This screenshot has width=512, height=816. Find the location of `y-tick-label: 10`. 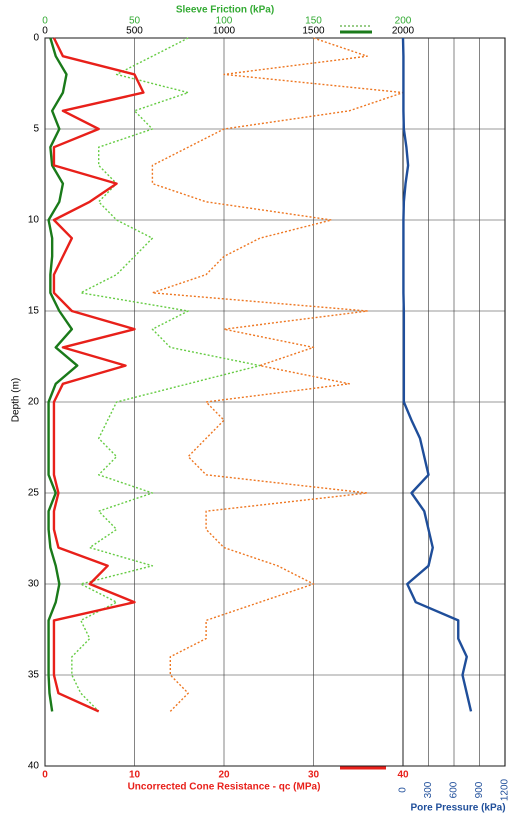

y-tick-label: 10 is located at coordinates (34, 220).